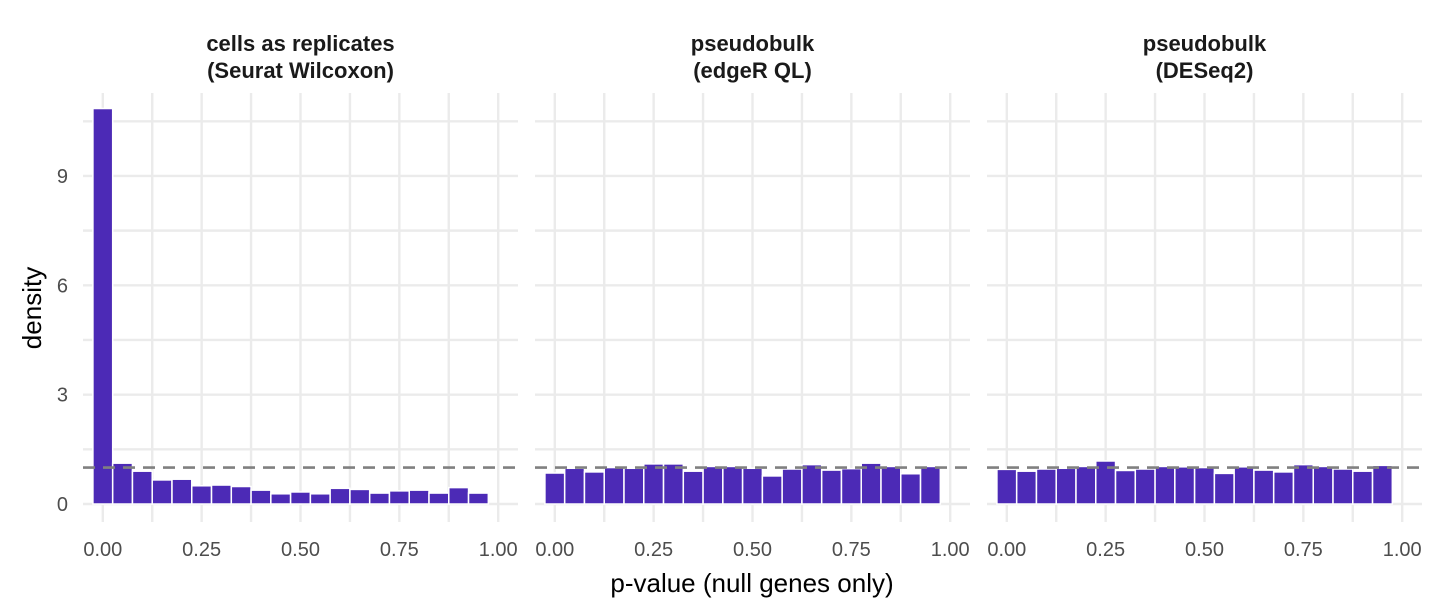  I want to click on y-axis-title: density, so click(32, 308).